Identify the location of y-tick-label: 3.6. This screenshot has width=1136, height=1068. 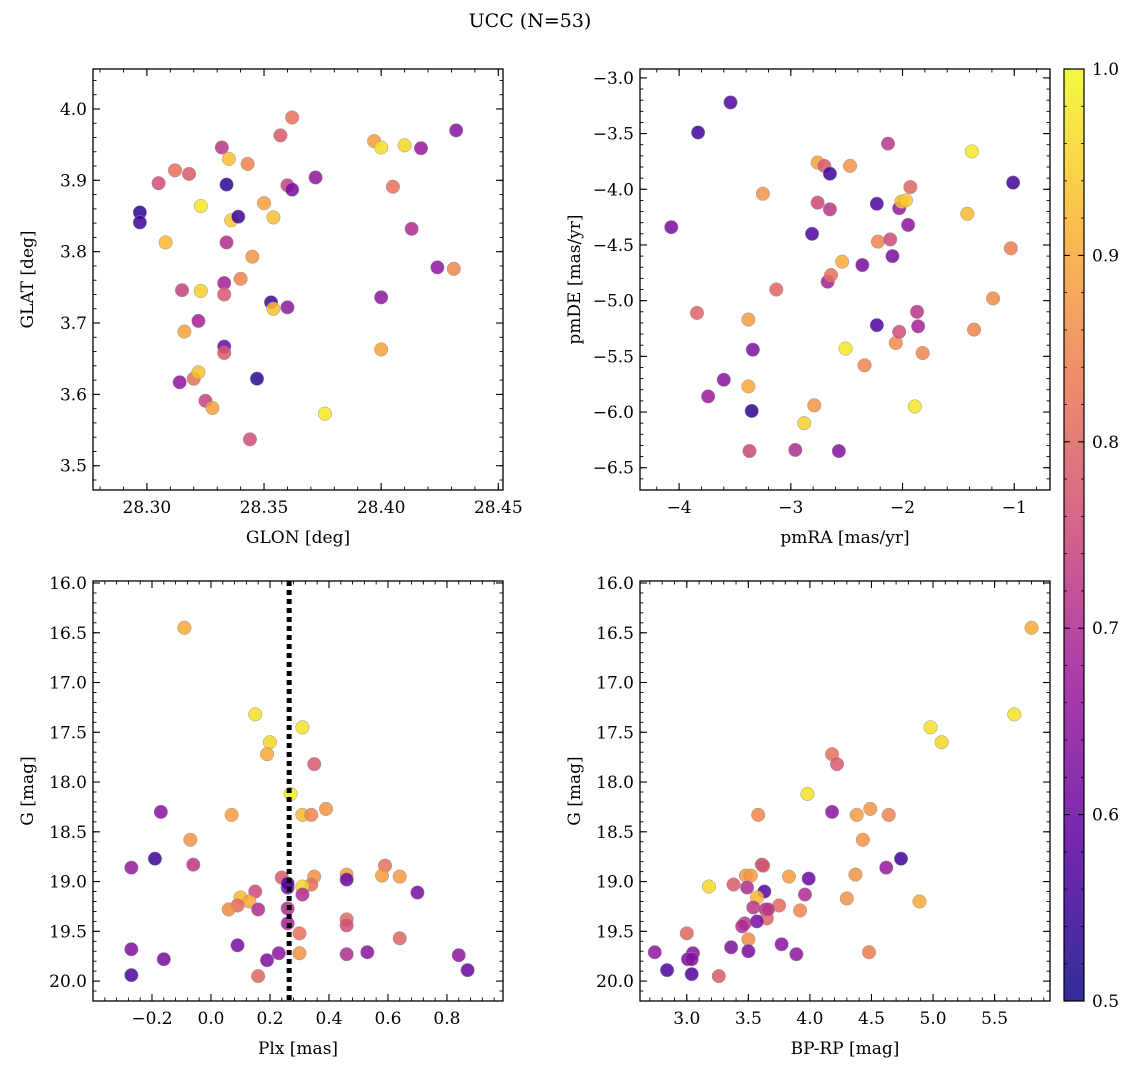
(73, 395).